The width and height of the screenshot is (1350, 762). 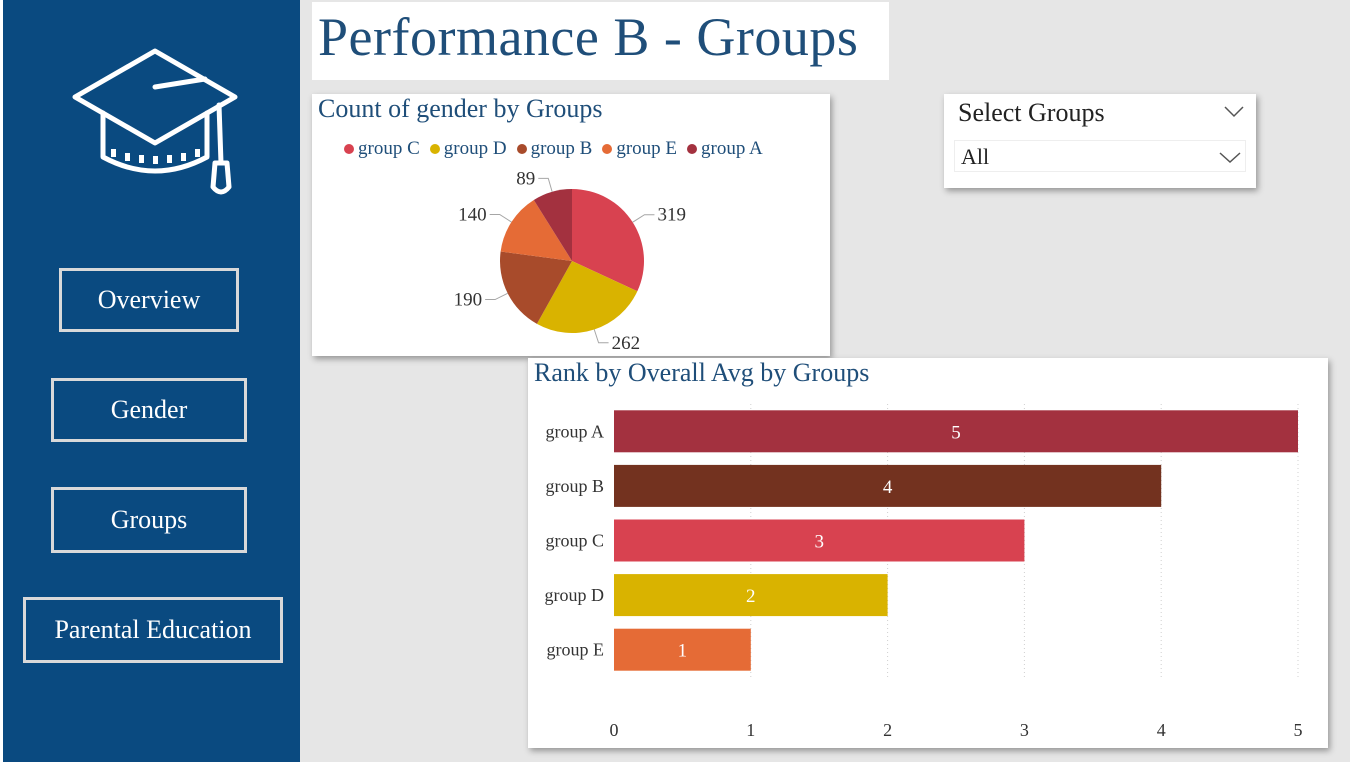 I want to click on legend-item: group A, so click(x=725, y=149).